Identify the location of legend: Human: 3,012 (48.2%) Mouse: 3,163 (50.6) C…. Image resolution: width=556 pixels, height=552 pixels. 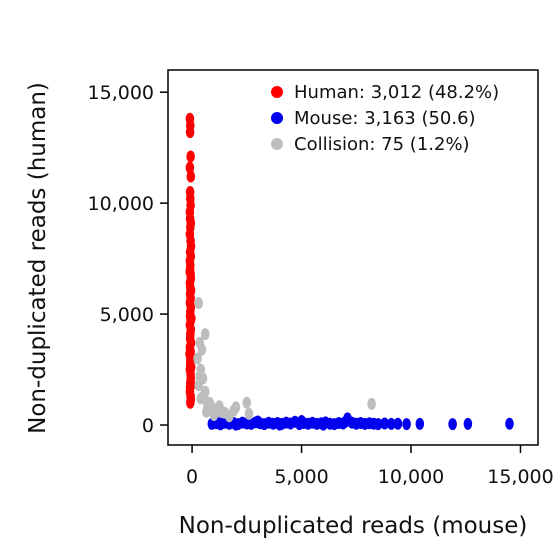
(385, 118).